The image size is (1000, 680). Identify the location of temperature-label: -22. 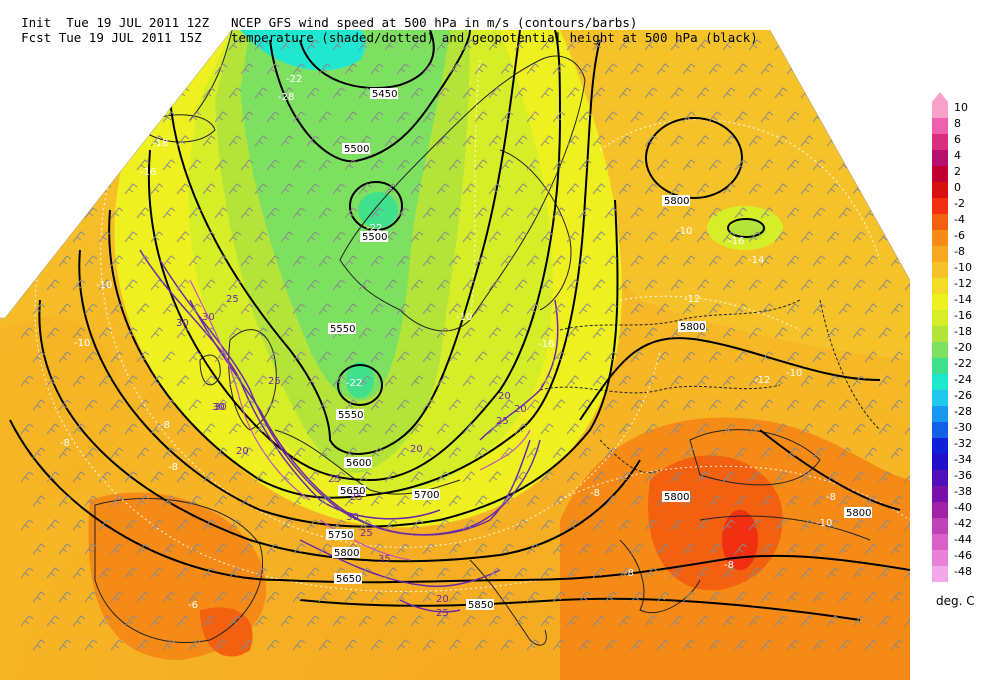
(374, 228).